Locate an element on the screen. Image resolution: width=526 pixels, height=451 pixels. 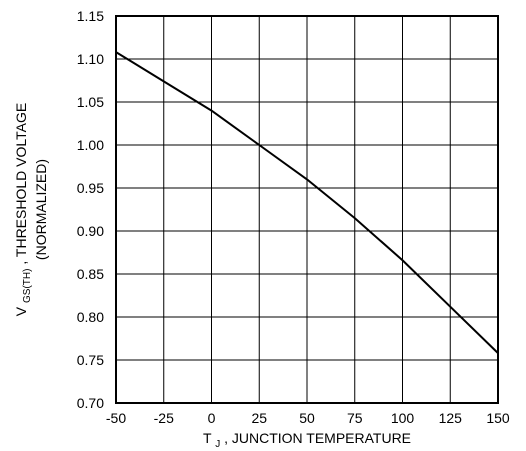
x-axis-title-subscript: J is located at coordinates (217, 444).